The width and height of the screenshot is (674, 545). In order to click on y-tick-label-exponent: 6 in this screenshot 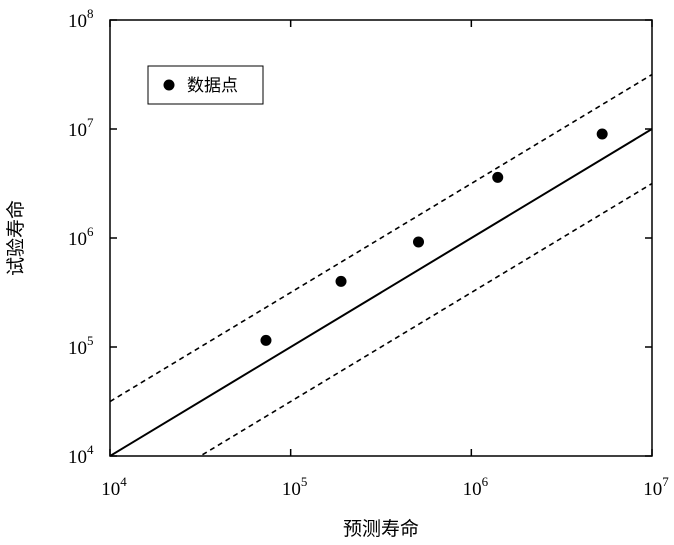, I will do `click(90, 231)`.